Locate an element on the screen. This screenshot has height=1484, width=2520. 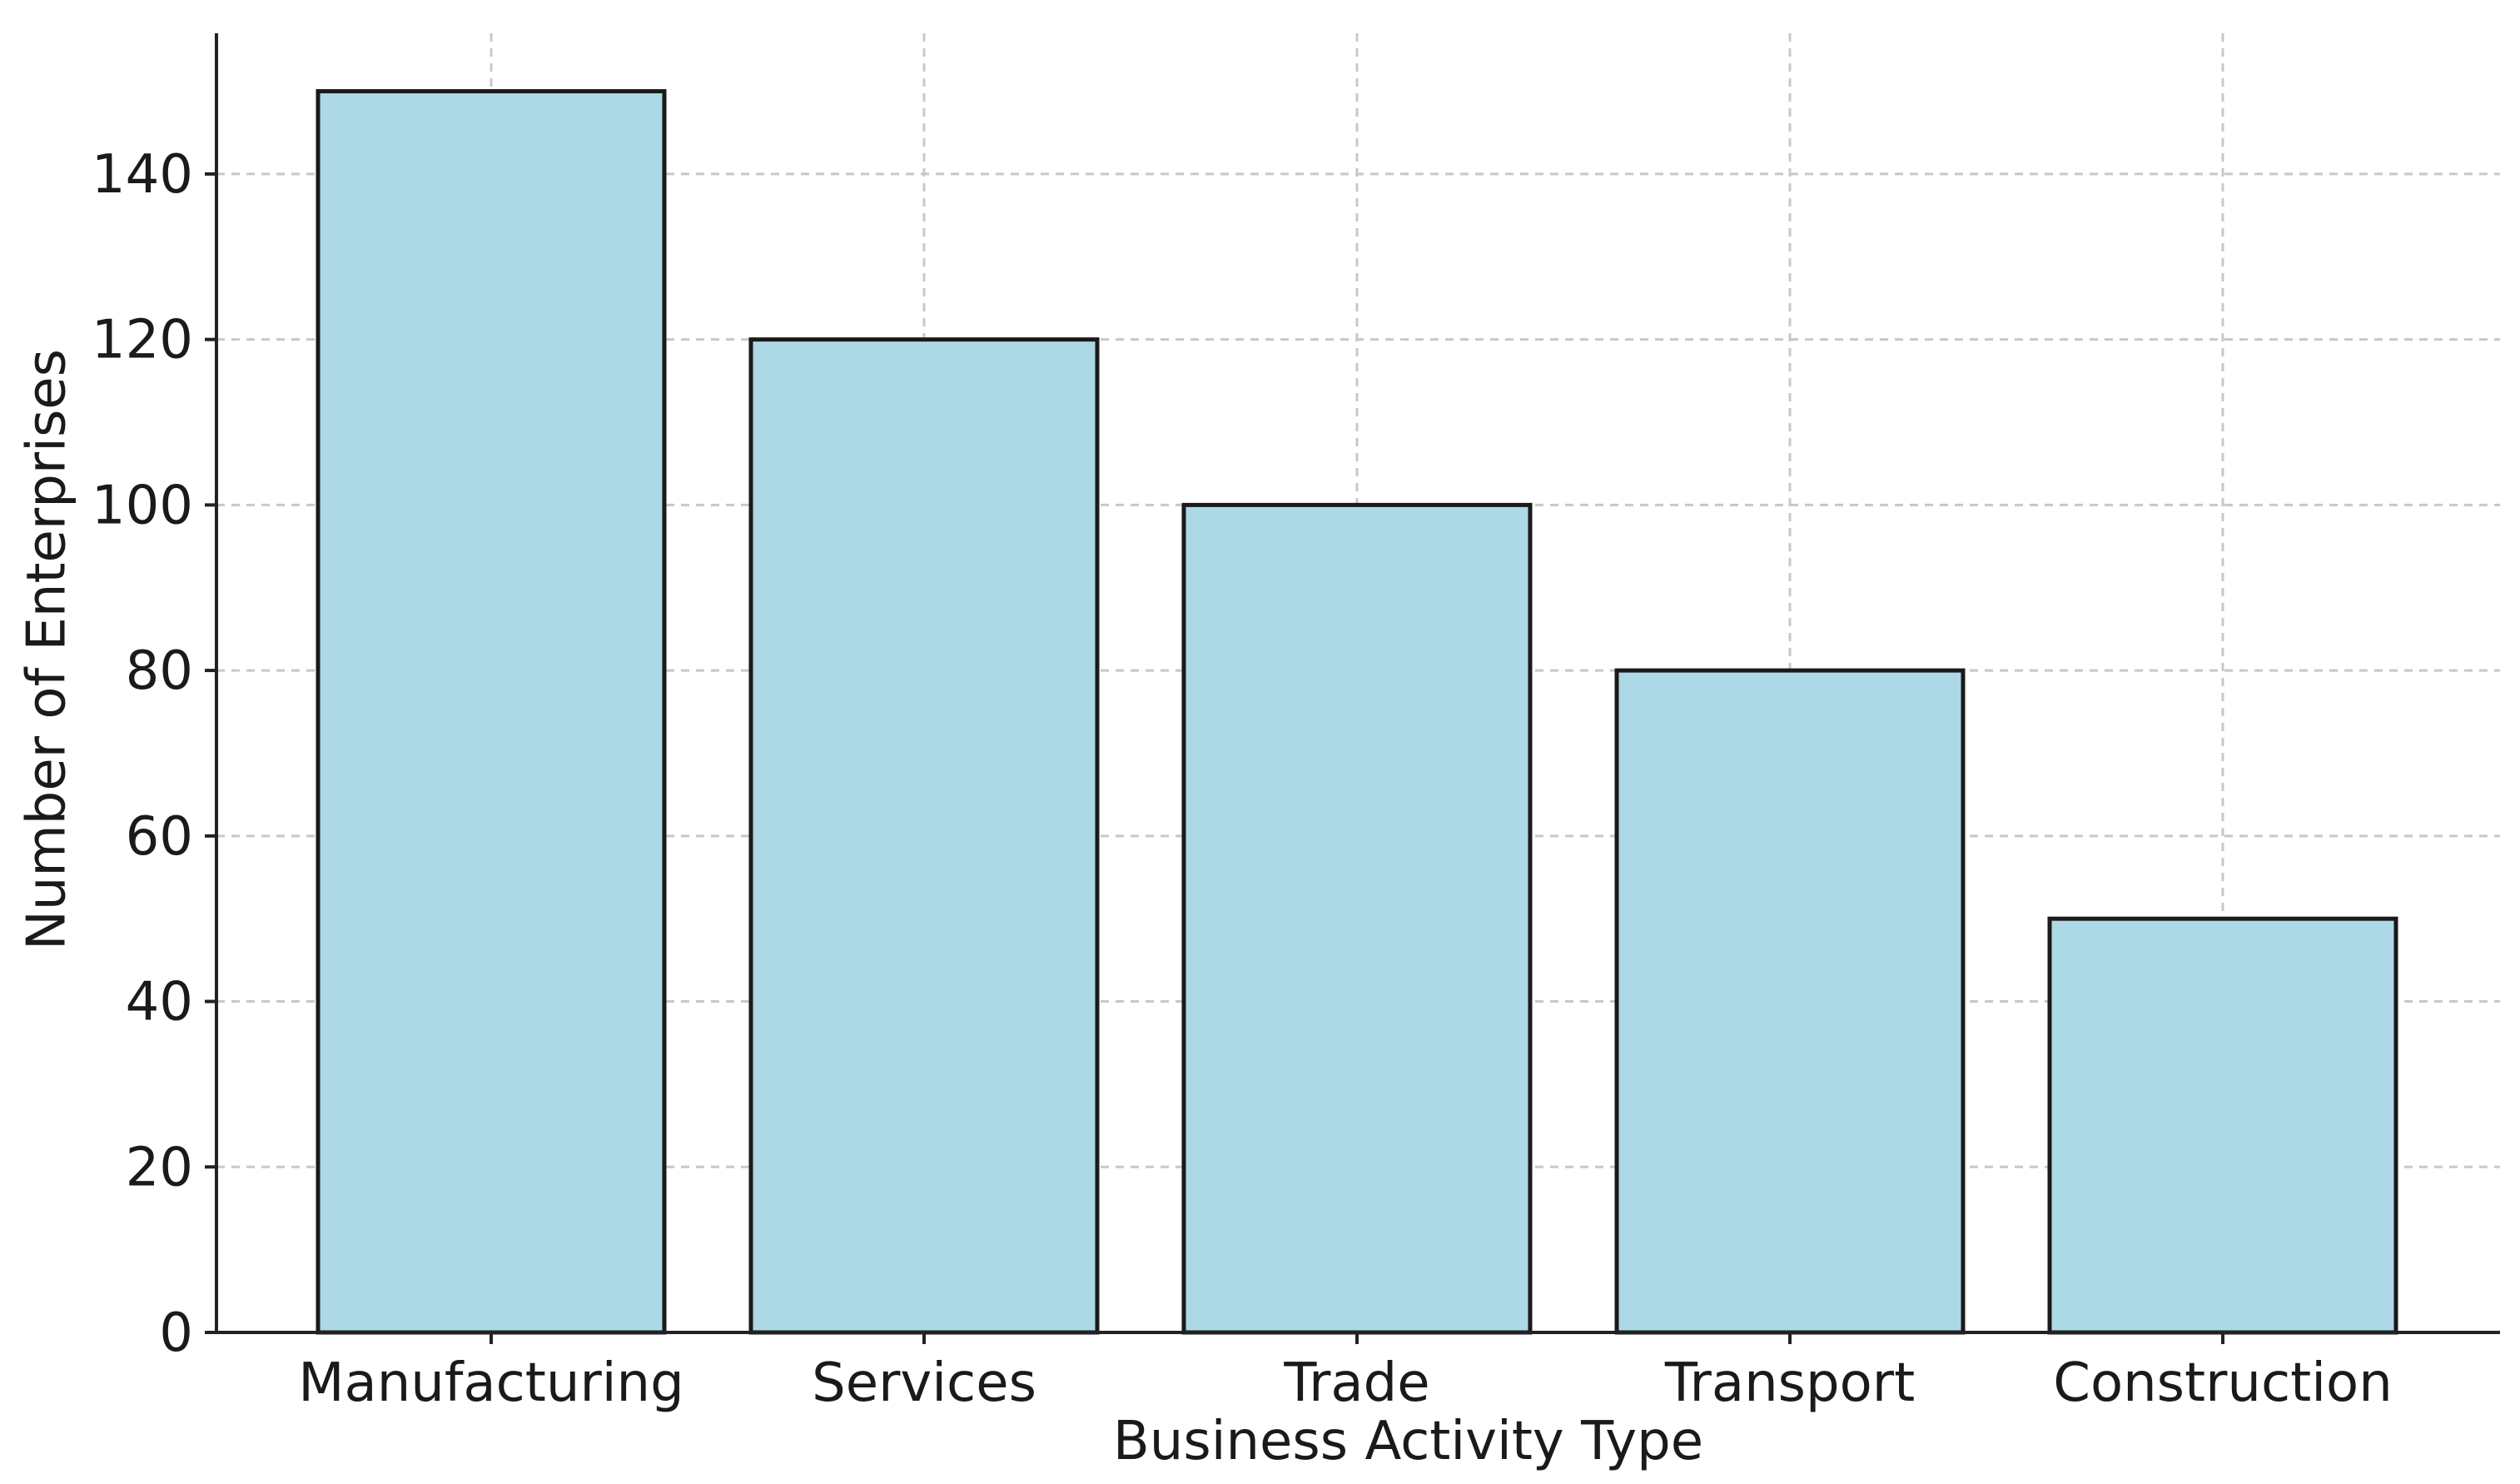
y-tick-label: 100 is located at coordinates (142, 505).